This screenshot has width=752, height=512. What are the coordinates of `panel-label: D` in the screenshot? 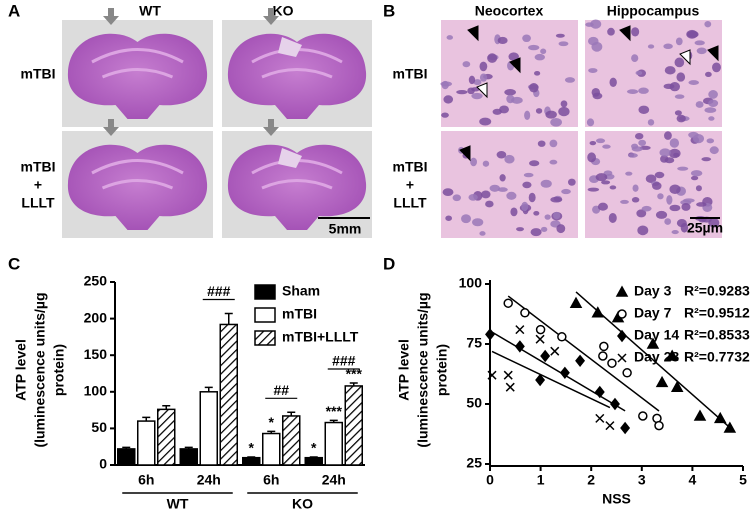 It's located at (389, 263).